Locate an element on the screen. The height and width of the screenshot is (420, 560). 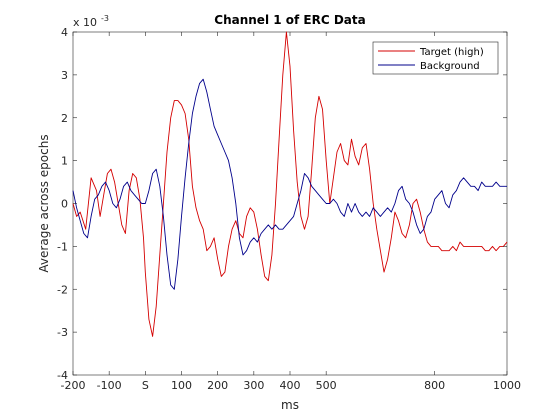
x-axis-label: ms is located at coordinates (290, 405).